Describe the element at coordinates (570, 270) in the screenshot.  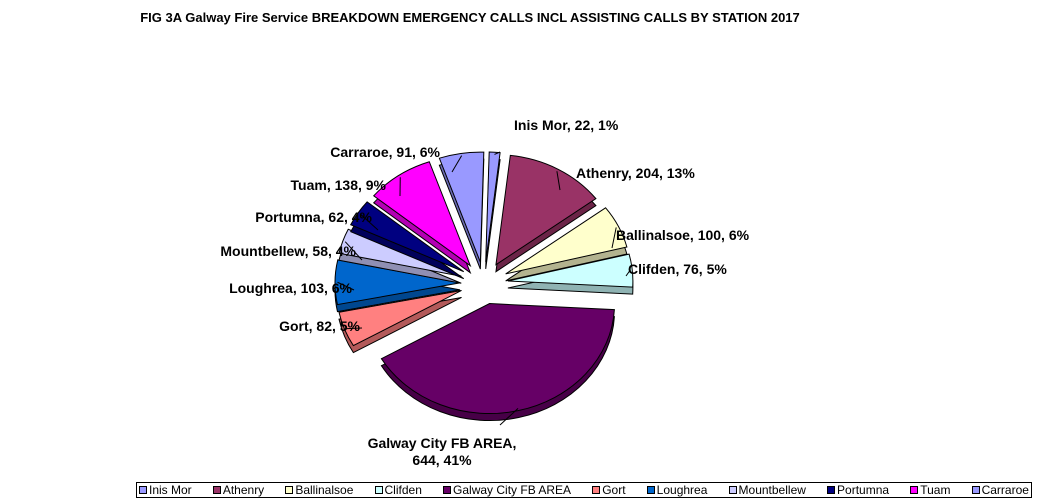
I see `pie-slice-clifden` at that location.